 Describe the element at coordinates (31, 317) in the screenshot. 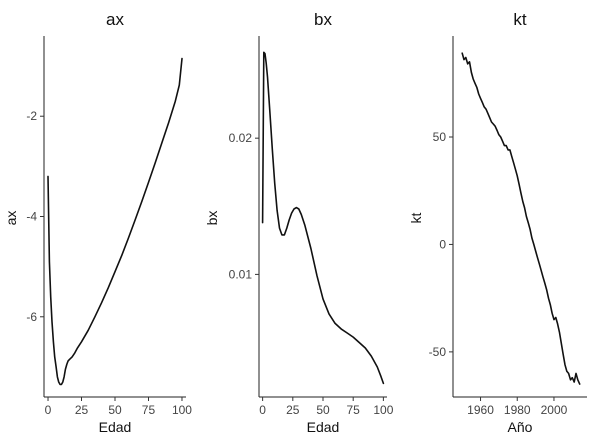

I see `y-tick-label-ax: -6` at that location.